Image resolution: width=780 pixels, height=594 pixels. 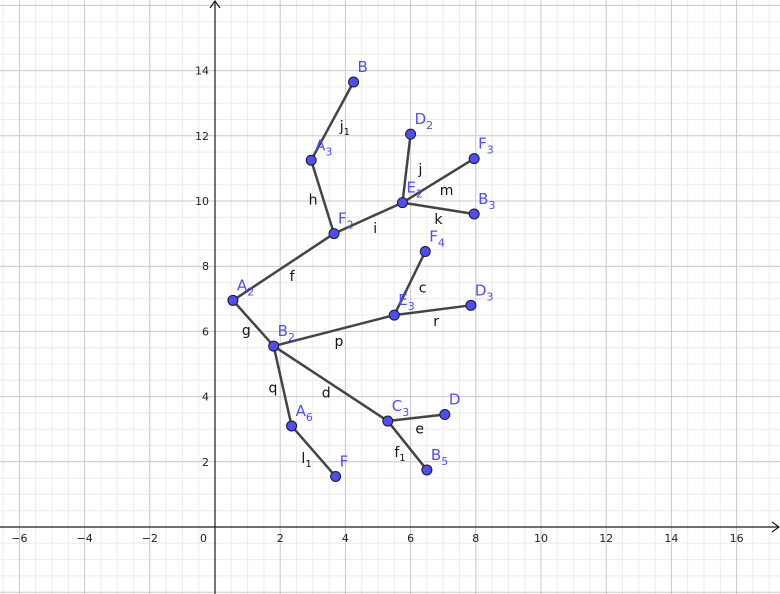 I want to click on segment-r, so click(x=433, y=310).